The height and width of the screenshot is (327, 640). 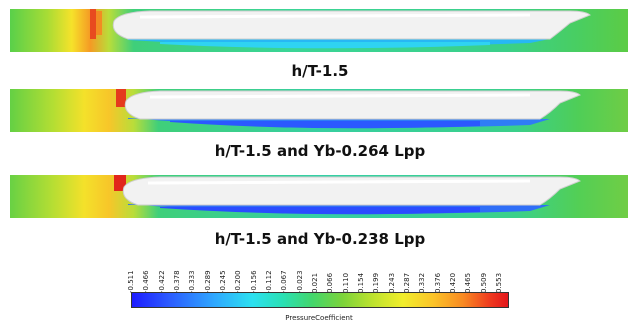 What do you see at coordinates (483, 282) in the screenshot?
I see `legend-tick-text: 0.509` at bounding box center [483, 282].